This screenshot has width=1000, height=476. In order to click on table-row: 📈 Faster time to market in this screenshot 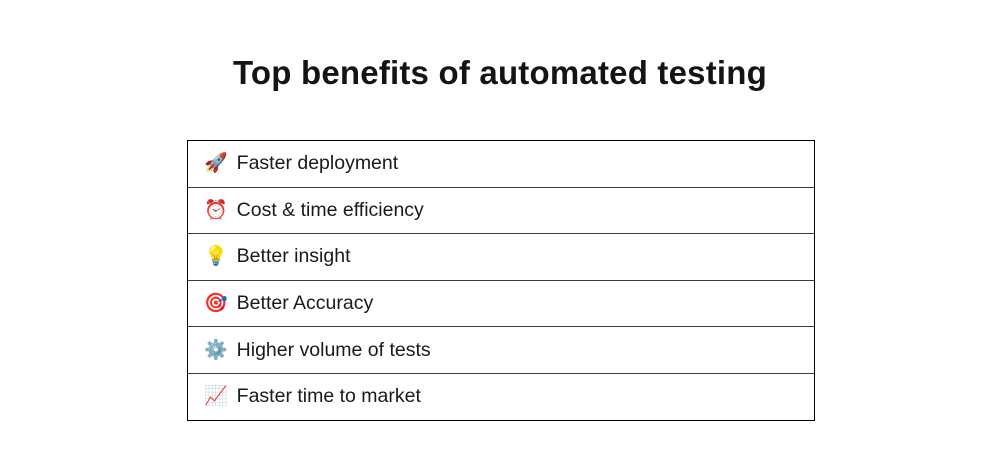, I will do `click(501, 397)`.